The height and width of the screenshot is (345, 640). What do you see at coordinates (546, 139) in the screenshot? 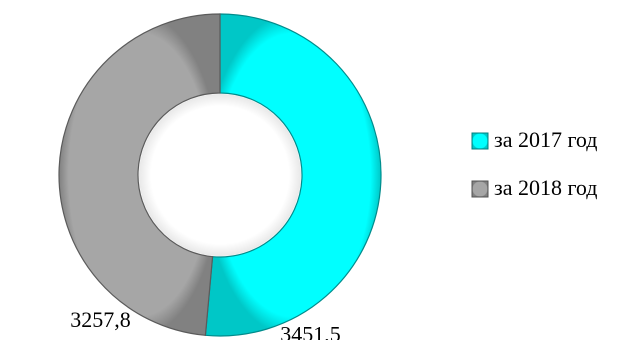
I see `legend-label-1: за 2017 год` at bounding box center [546, 139].